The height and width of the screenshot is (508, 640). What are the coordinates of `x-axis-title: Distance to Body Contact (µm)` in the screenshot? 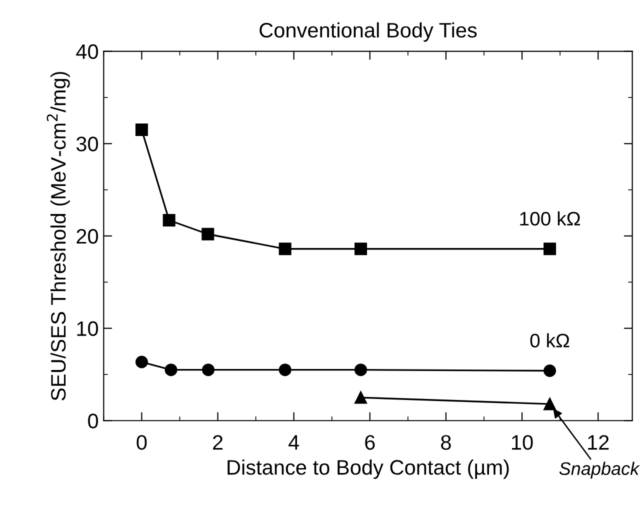 It's located at (368, 469).